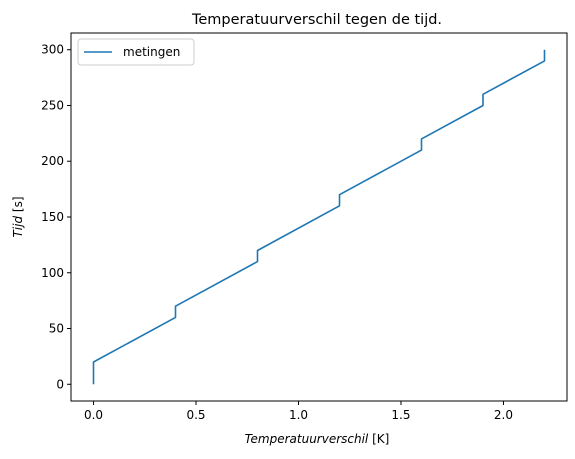 The image size is (575, 459). Describe the element at coordinates (298, 415) in the screenshot. I see `x-tick-label: 1.0` at that location.